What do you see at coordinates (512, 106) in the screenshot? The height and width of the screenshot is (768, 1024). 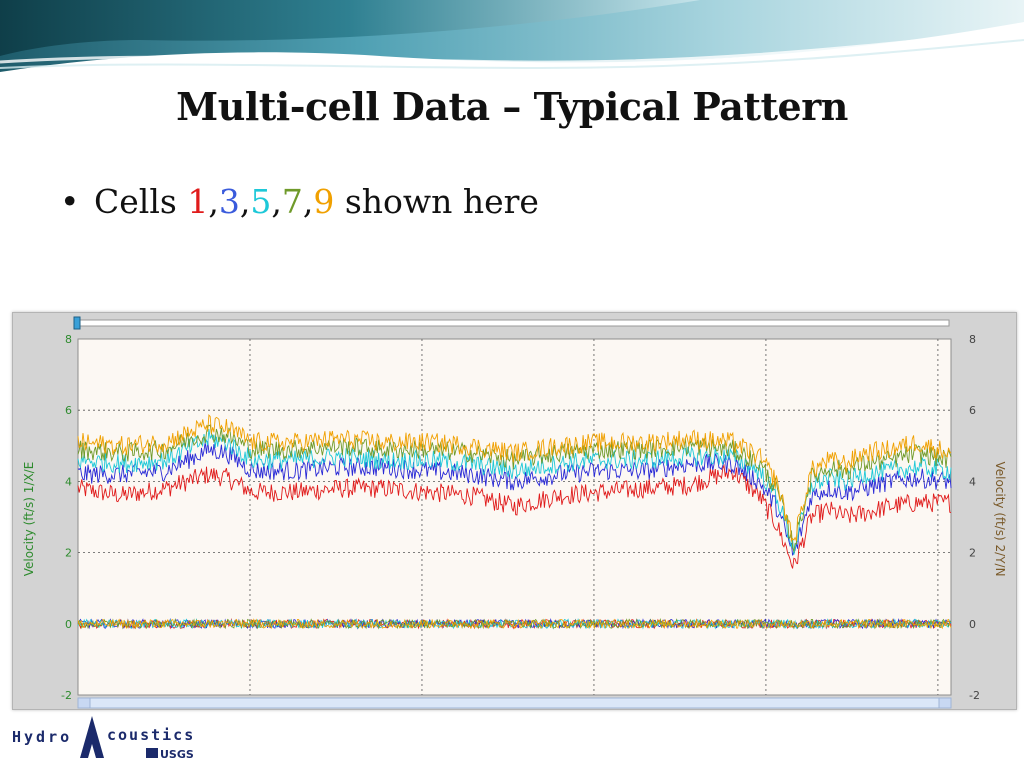 I see `slide-title: Multi-cell Data – Typical Pattern` at bounding box center [512, 106].